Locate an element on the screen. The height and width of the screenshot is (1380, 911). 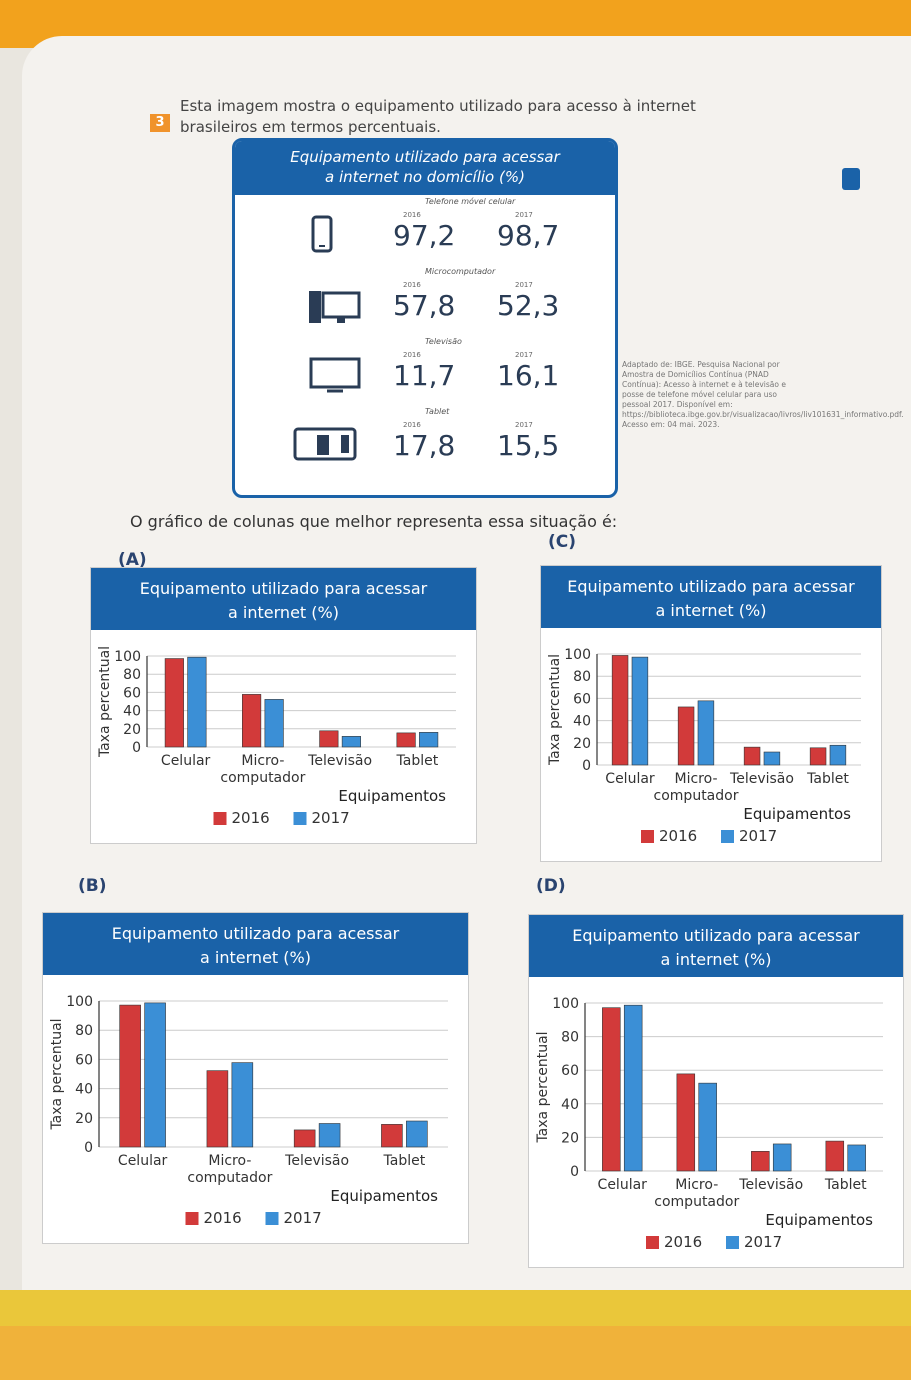
tablet-icon is located at coordinates (326, 449).